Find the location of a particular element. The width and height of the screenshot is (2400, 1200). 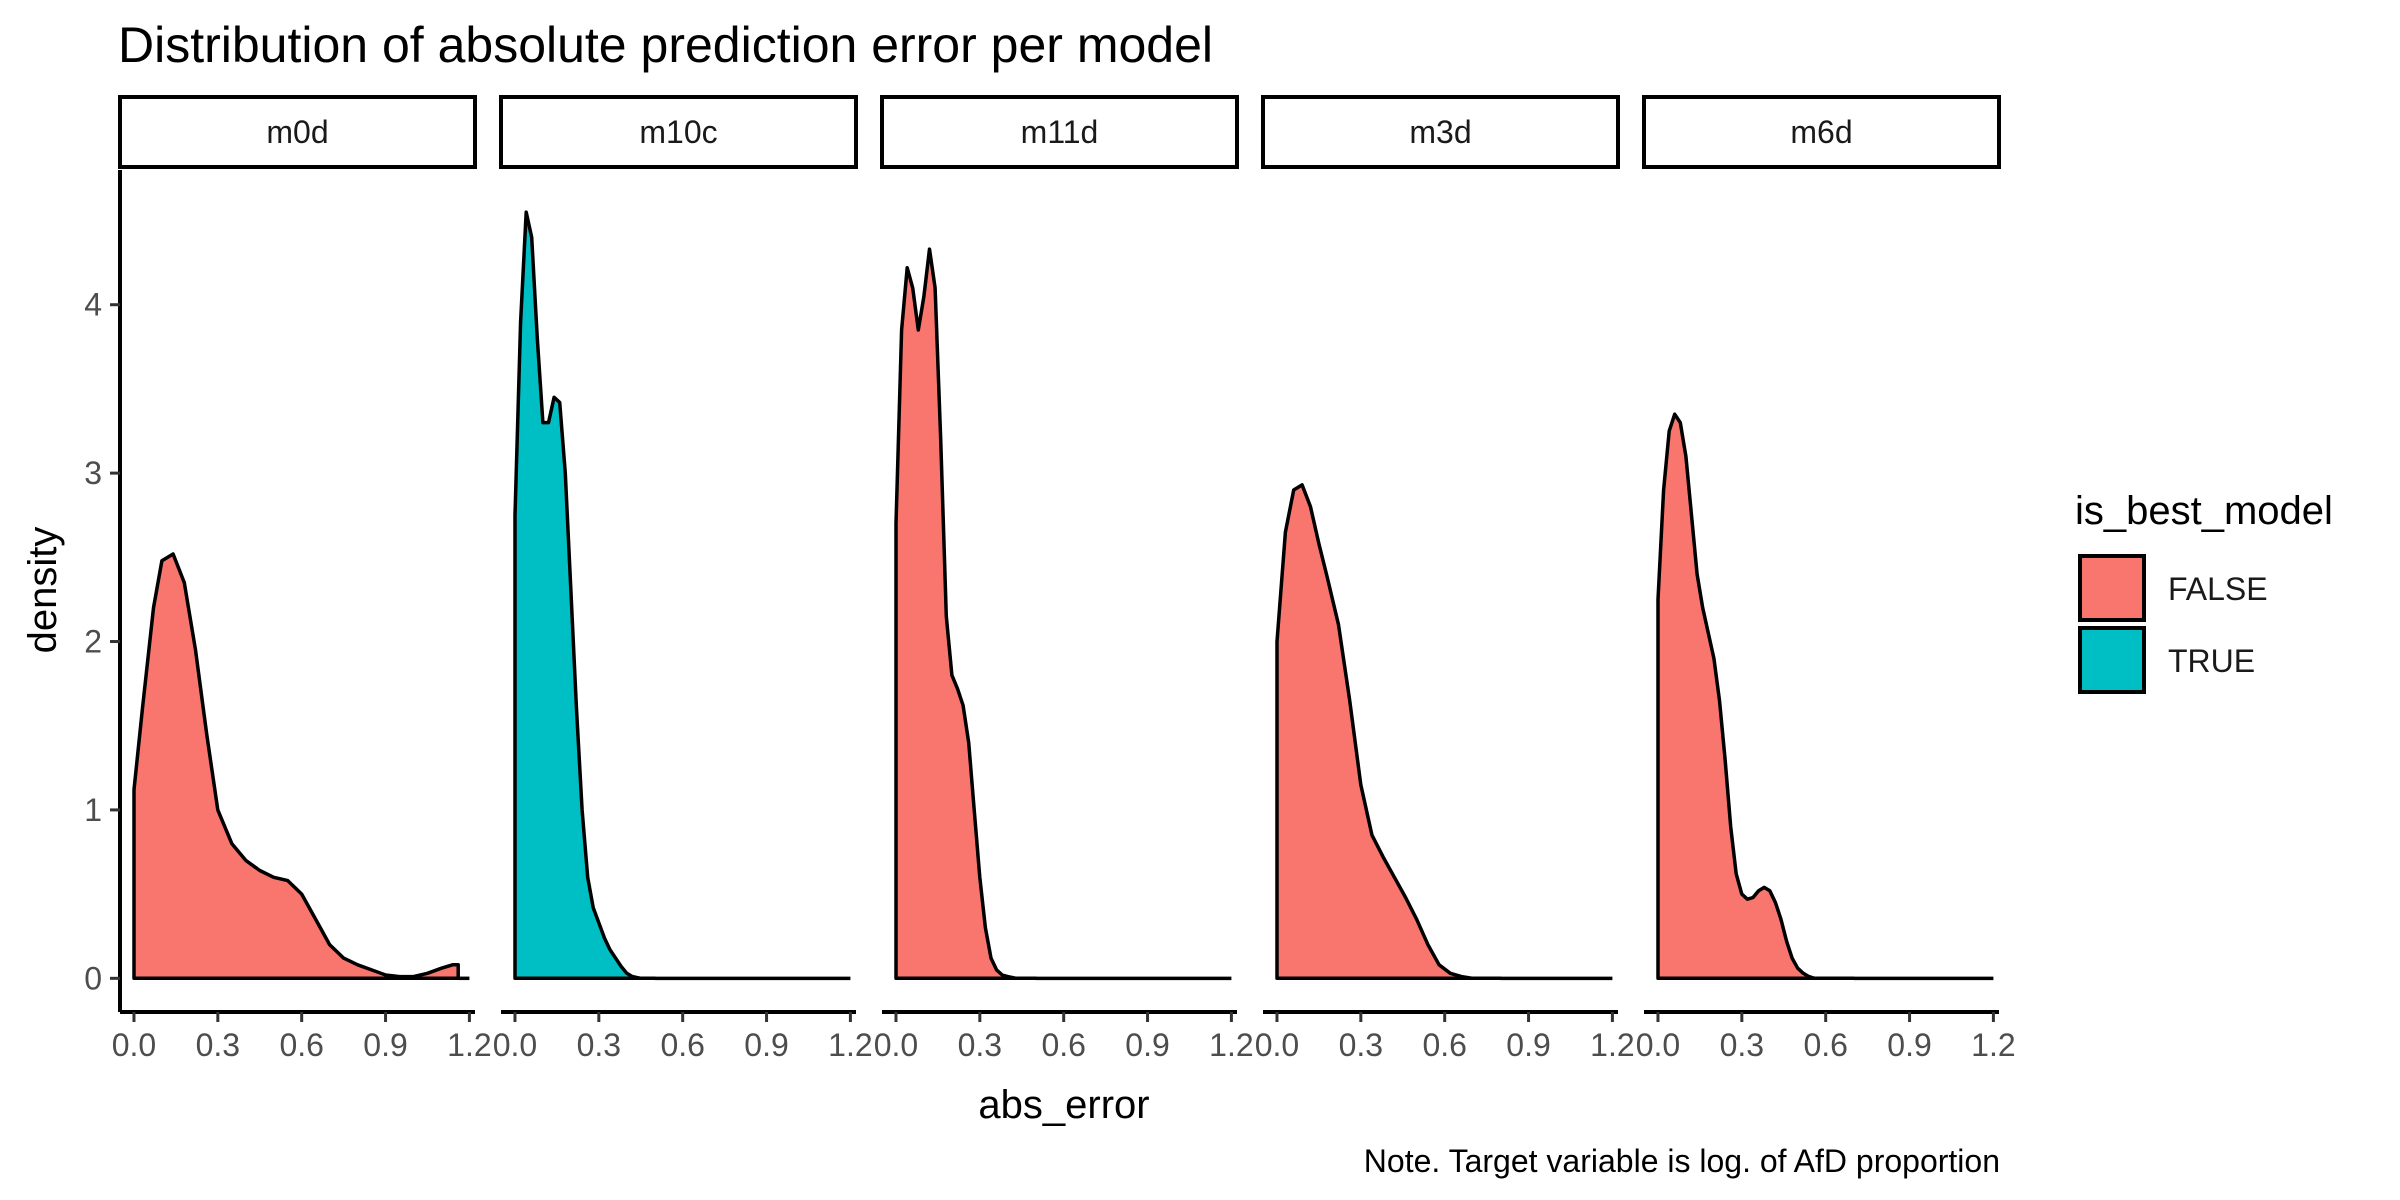

x-axis-title: abs_error is located at coordinates (1063, 1105).